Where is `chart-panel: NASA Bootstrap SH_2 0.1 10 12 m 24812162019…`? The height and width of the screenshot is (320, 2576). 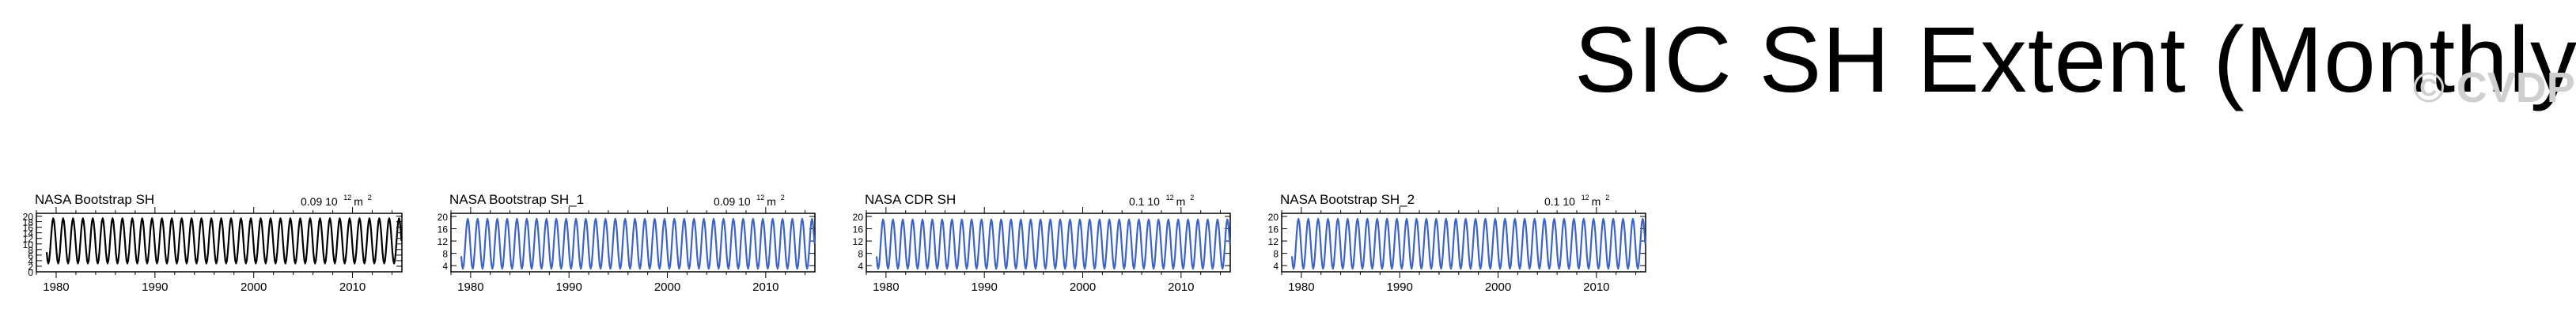
chart-panel: NASA Bootstrap SH_2 0.1 10 12 m 24812162019… is located at coordinates (1457, 243).